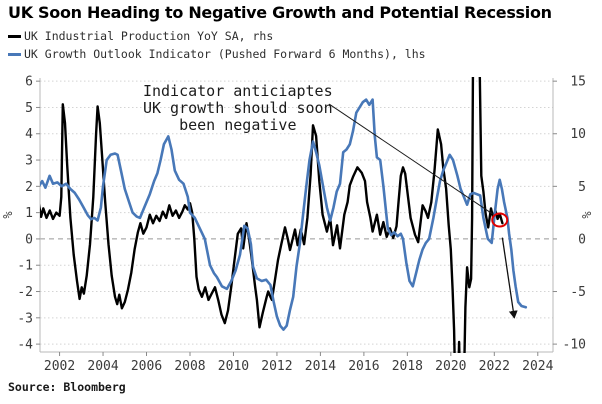 The height and width of the screenshot is (404, 602). I want to click on left-axis-tick-label: -2, so click(25, 292).